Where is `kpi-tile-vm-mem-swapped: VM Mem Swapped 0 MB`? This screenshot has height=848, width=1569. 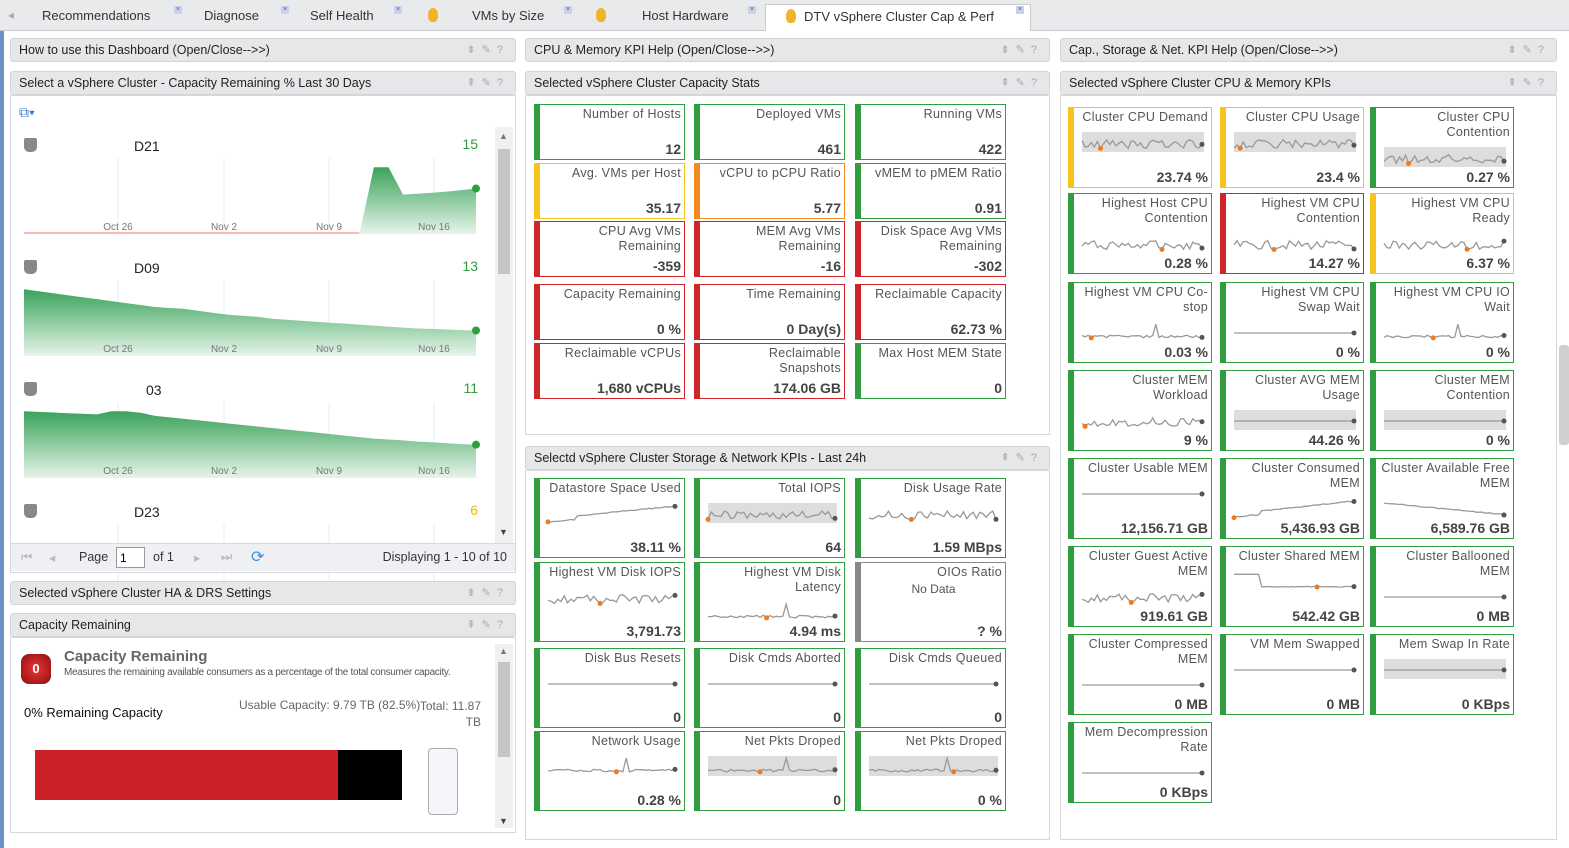
kpi-tile-vm-mem-swapped: VM Mem Swapped 0 MB is located at coordinates (1292, 674).